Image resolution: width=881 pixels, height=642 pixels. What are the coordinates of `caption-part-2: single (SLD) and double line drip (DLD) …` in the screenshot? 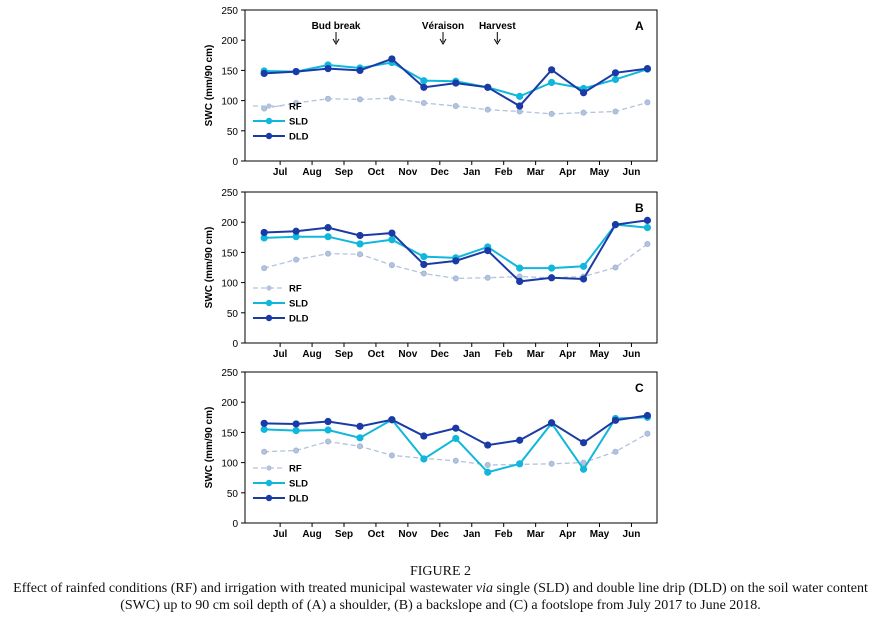 It's located at (494, 597).